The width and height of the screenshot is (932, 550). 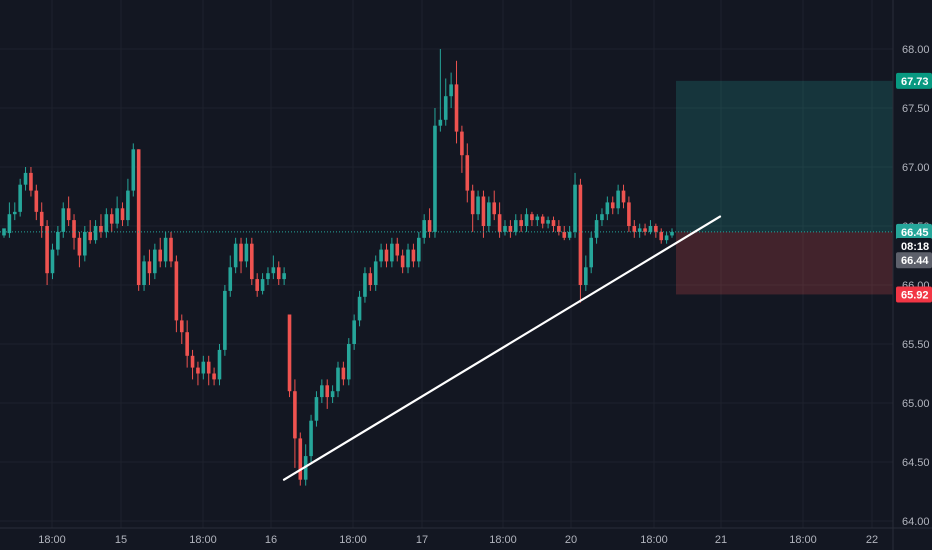 I want to click on price-tag-label: 65.92, so click(x=915, y=295).